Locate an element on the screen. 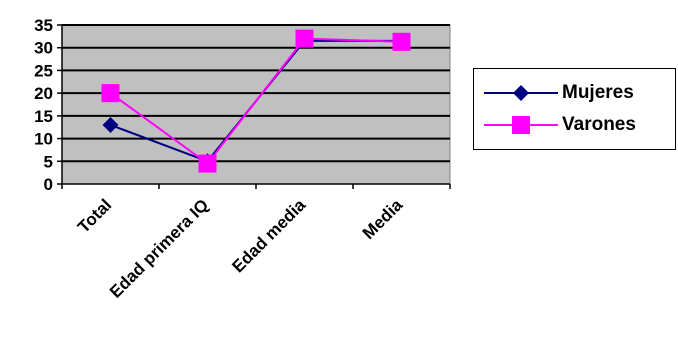 The image size is (678, 347). y-tick-label: 0 is located at coordinates (48, 184).